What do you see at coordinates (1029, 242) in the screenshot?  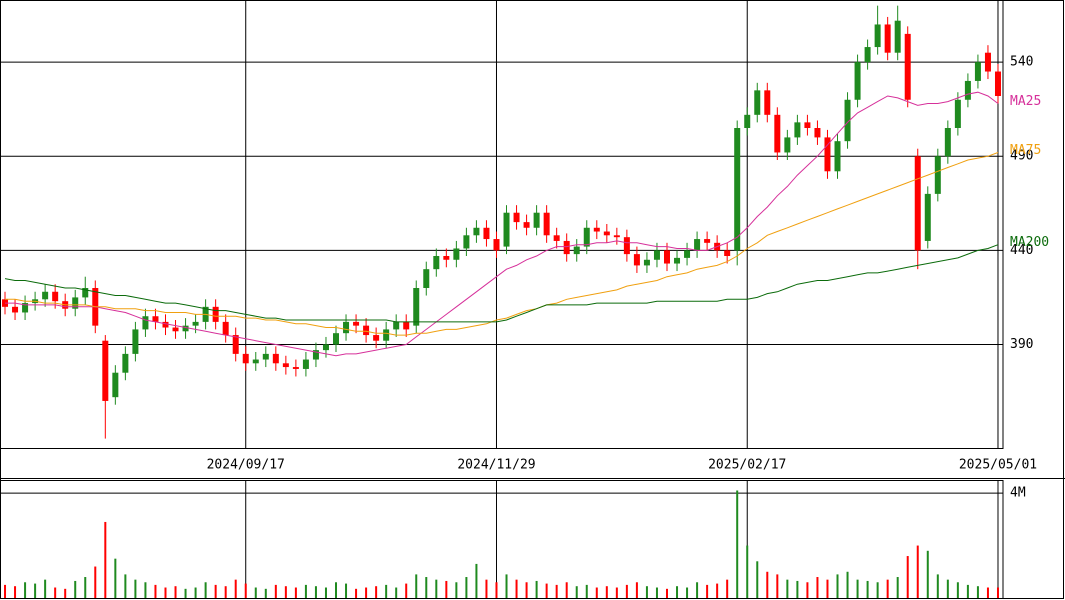 I see `legend-label: MA200` at bounding box center [1029, 242].